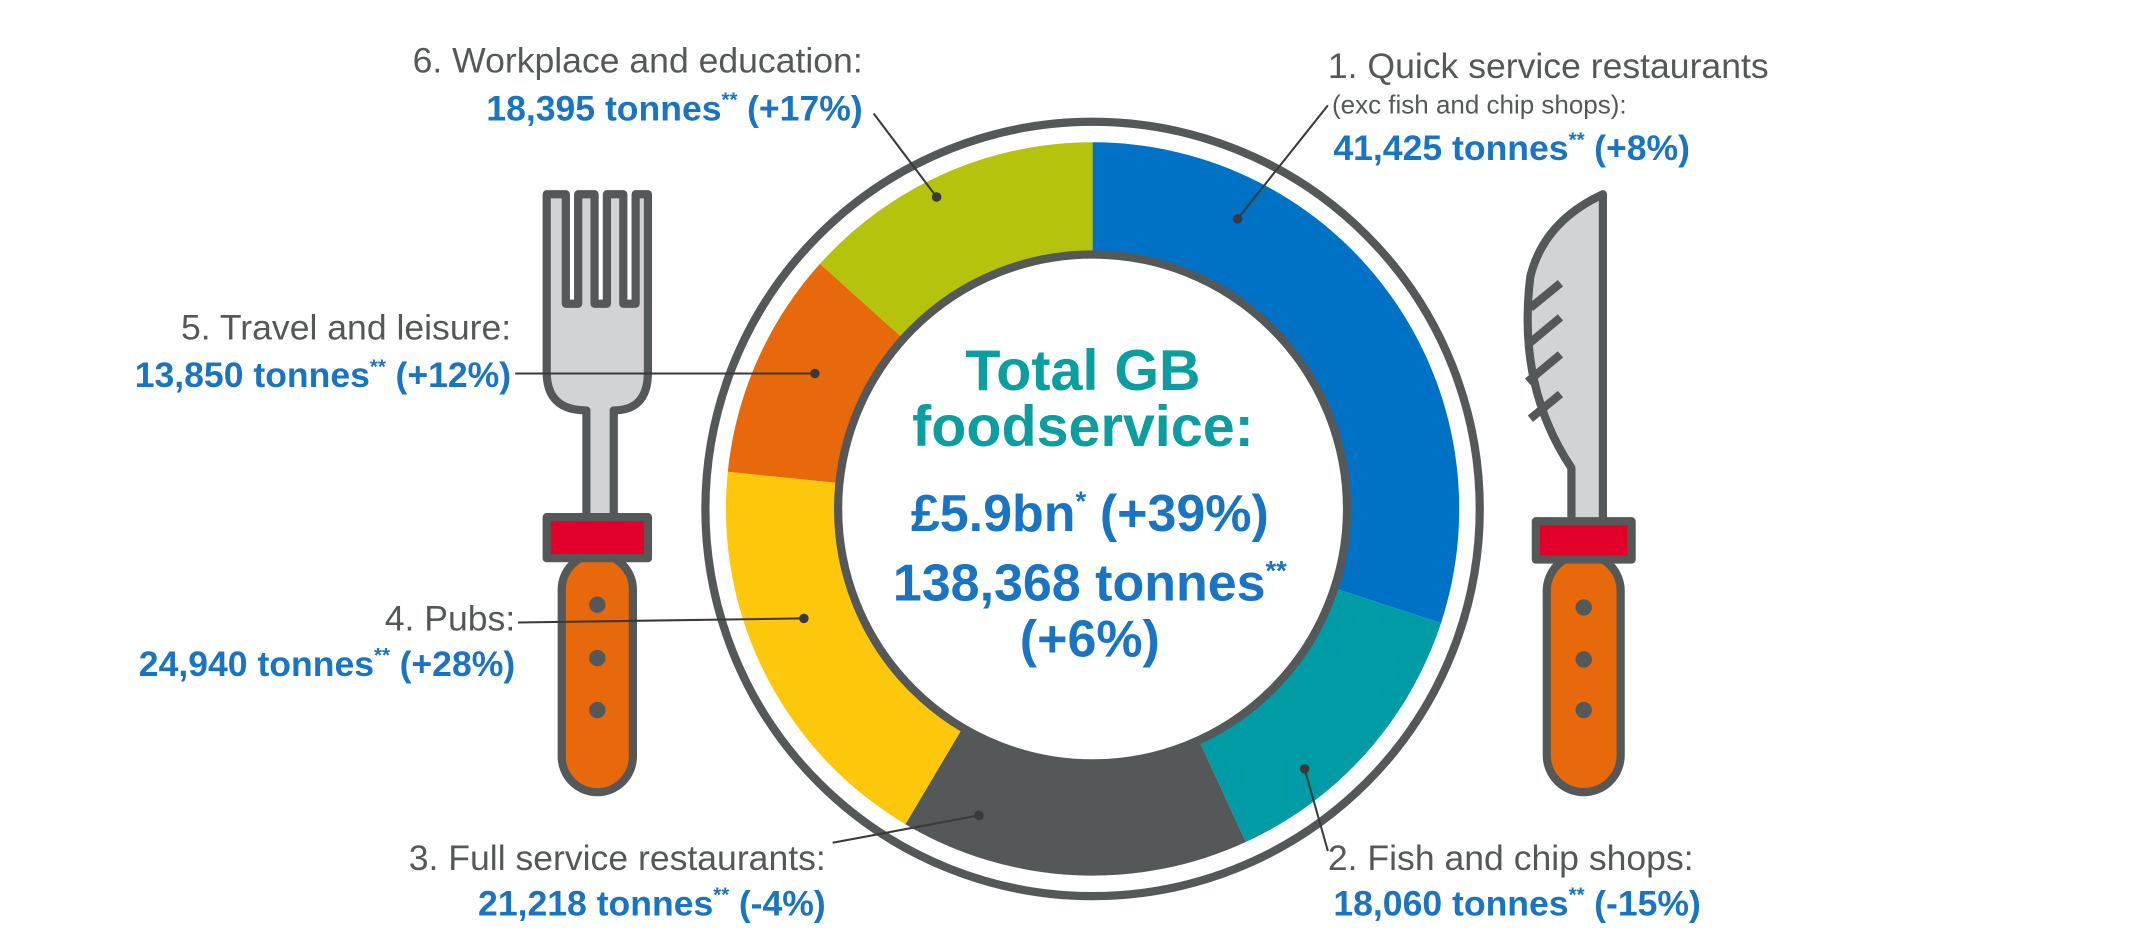  What do you see at coordinates (1277, 570) in the screenshot?
I see `center-total-note: **` at bounding box center [1277, 570].